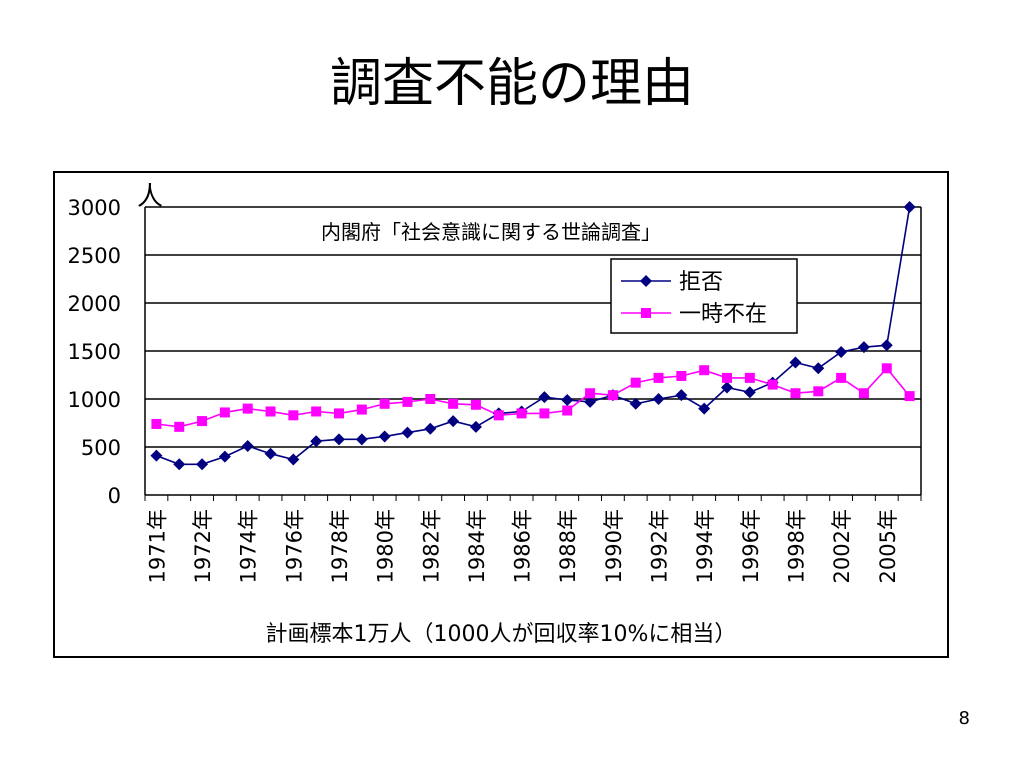 This screenshot has width=1024, height=768. What do you see at coordinates (660, 546) in the screenshot?
I see `x-tick-label: 1992年` at bounding box center [660, 546].